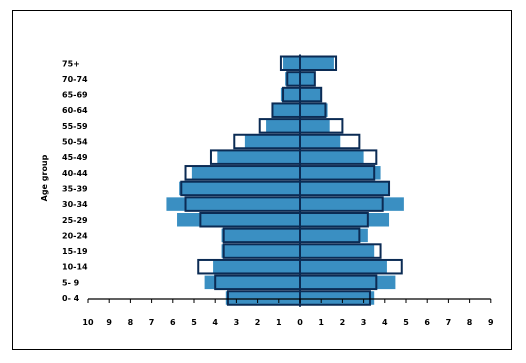  Describe the element at coordinates (75, 235) in the screenshot. I see `age-group-label: 20-24` at that location.